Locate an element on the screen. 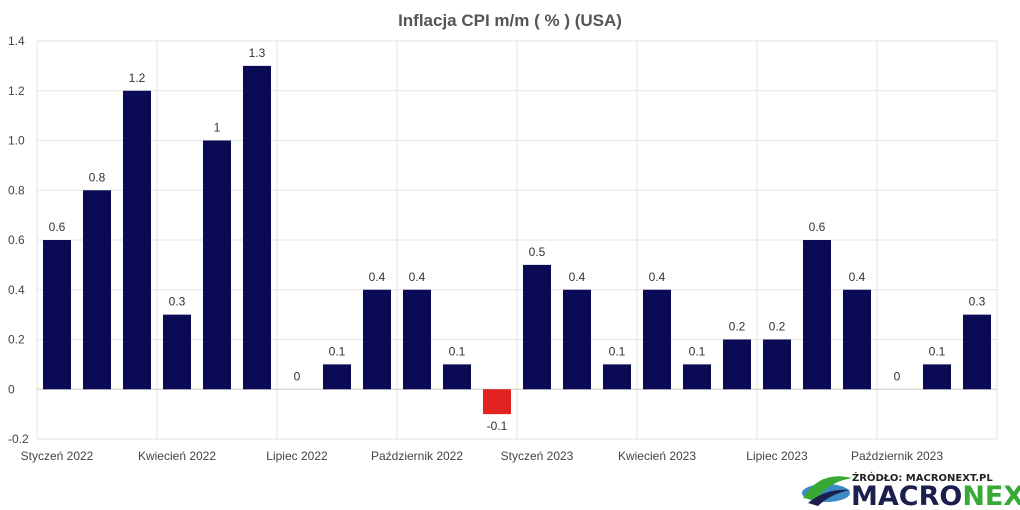 This screenshot has height=510, width=1020. data-label: 0.8 is located at coordinates (97, 177).